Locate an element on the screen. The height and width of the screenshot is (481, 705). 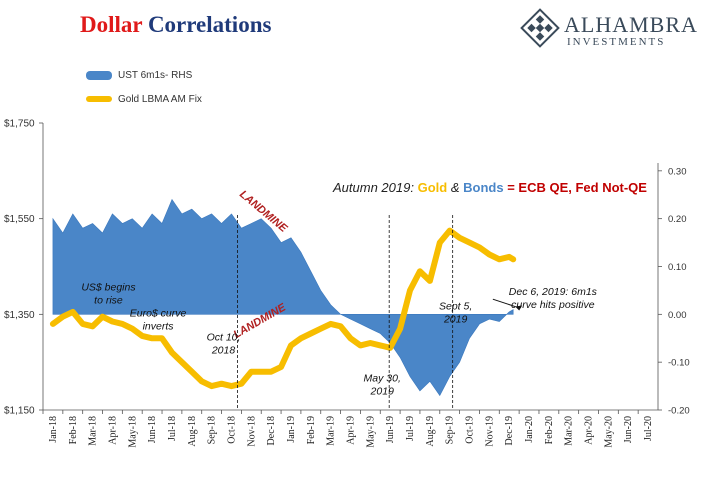
title-word-correlations: Correlations is located at coordinates (209, 24).